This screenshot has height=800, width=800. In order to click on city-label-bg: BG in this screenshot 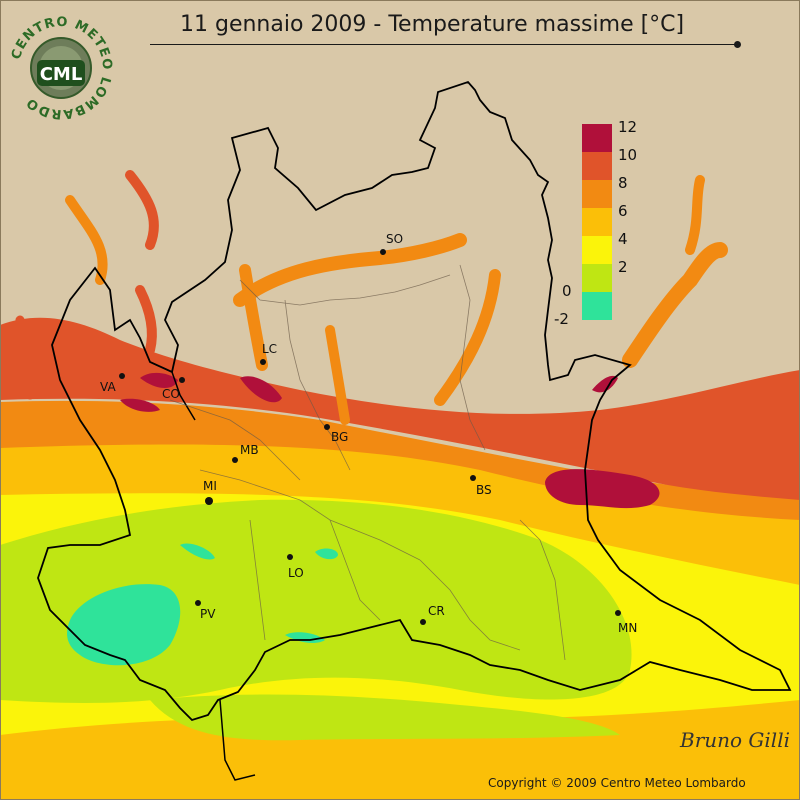, I will do `click(340, 437)`.